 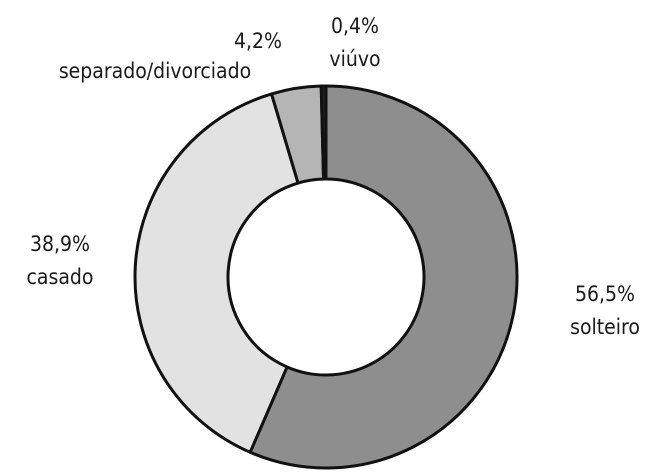 I want to click on category-label: solteiro, so click(x=605, y=327).